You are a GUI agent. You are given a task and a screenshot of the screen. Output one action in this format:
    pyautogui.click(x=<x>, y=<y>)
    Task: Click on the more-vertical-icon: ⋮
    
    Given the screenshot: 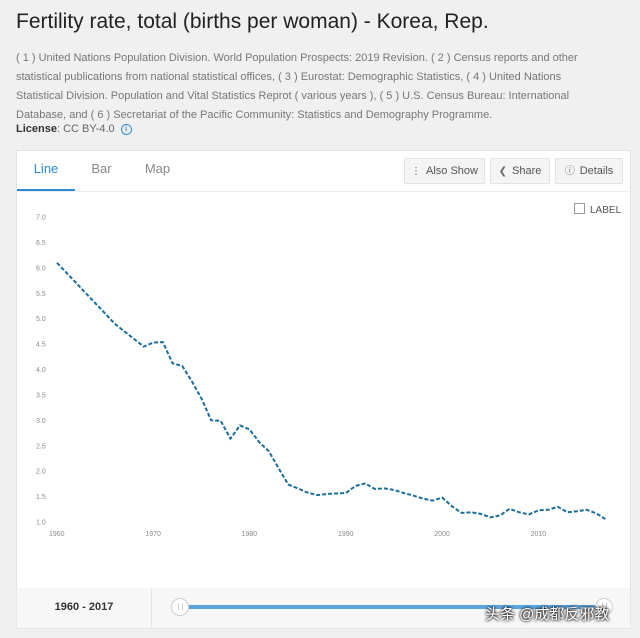 What is the action you would take?
    pyautogui.click(x=416, y=171)
    